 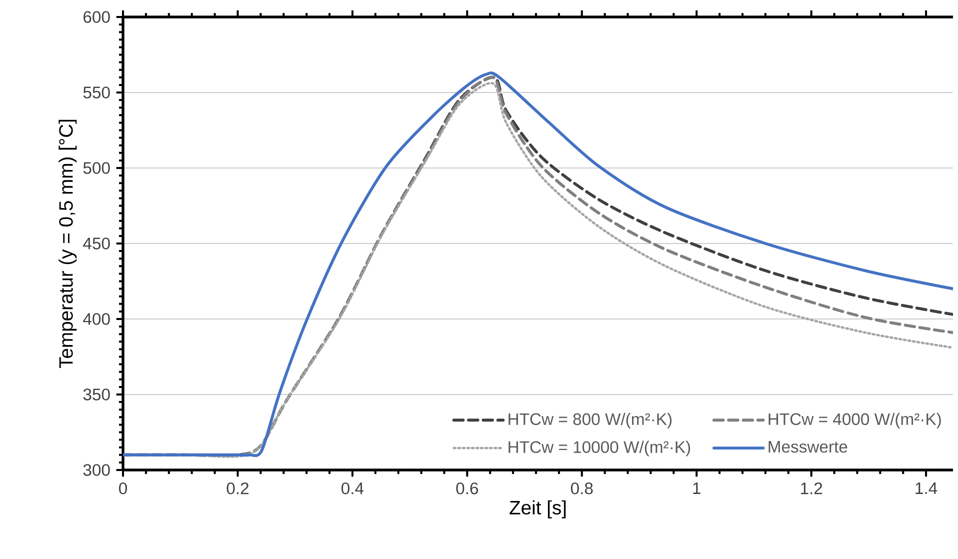 I want to click on y-axis-title: Temperatur (y = 0,5 mm) [°C], so click(x=67, y=244).